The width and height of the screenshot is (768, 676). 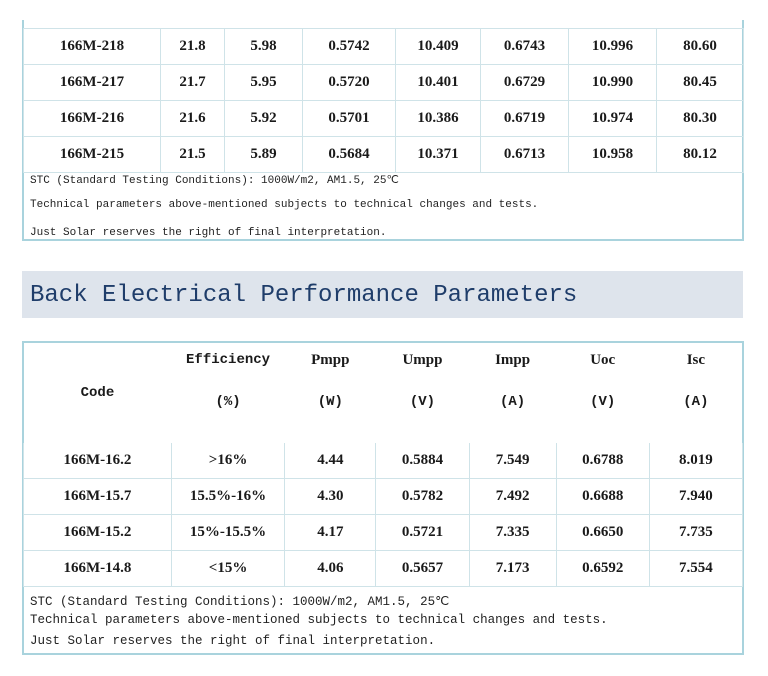 I want to click on header-uoc: Uoc (V), so click(x=602, y=393).